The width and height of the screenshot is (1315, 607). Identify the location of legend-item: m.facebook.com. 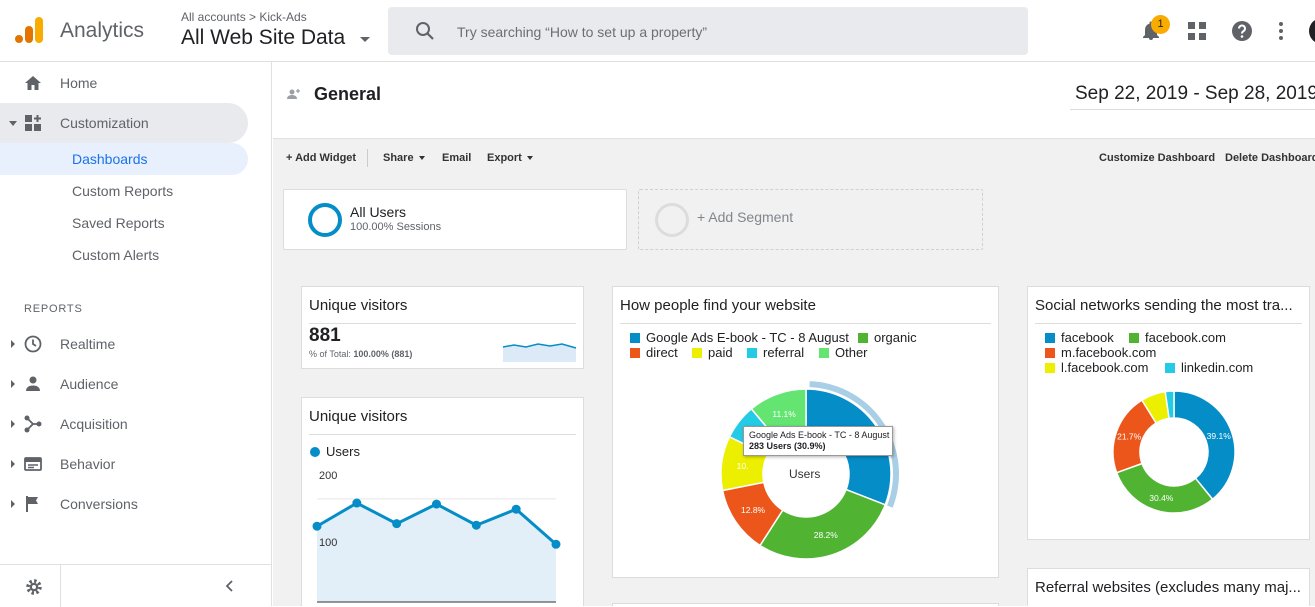
(1100, 352).